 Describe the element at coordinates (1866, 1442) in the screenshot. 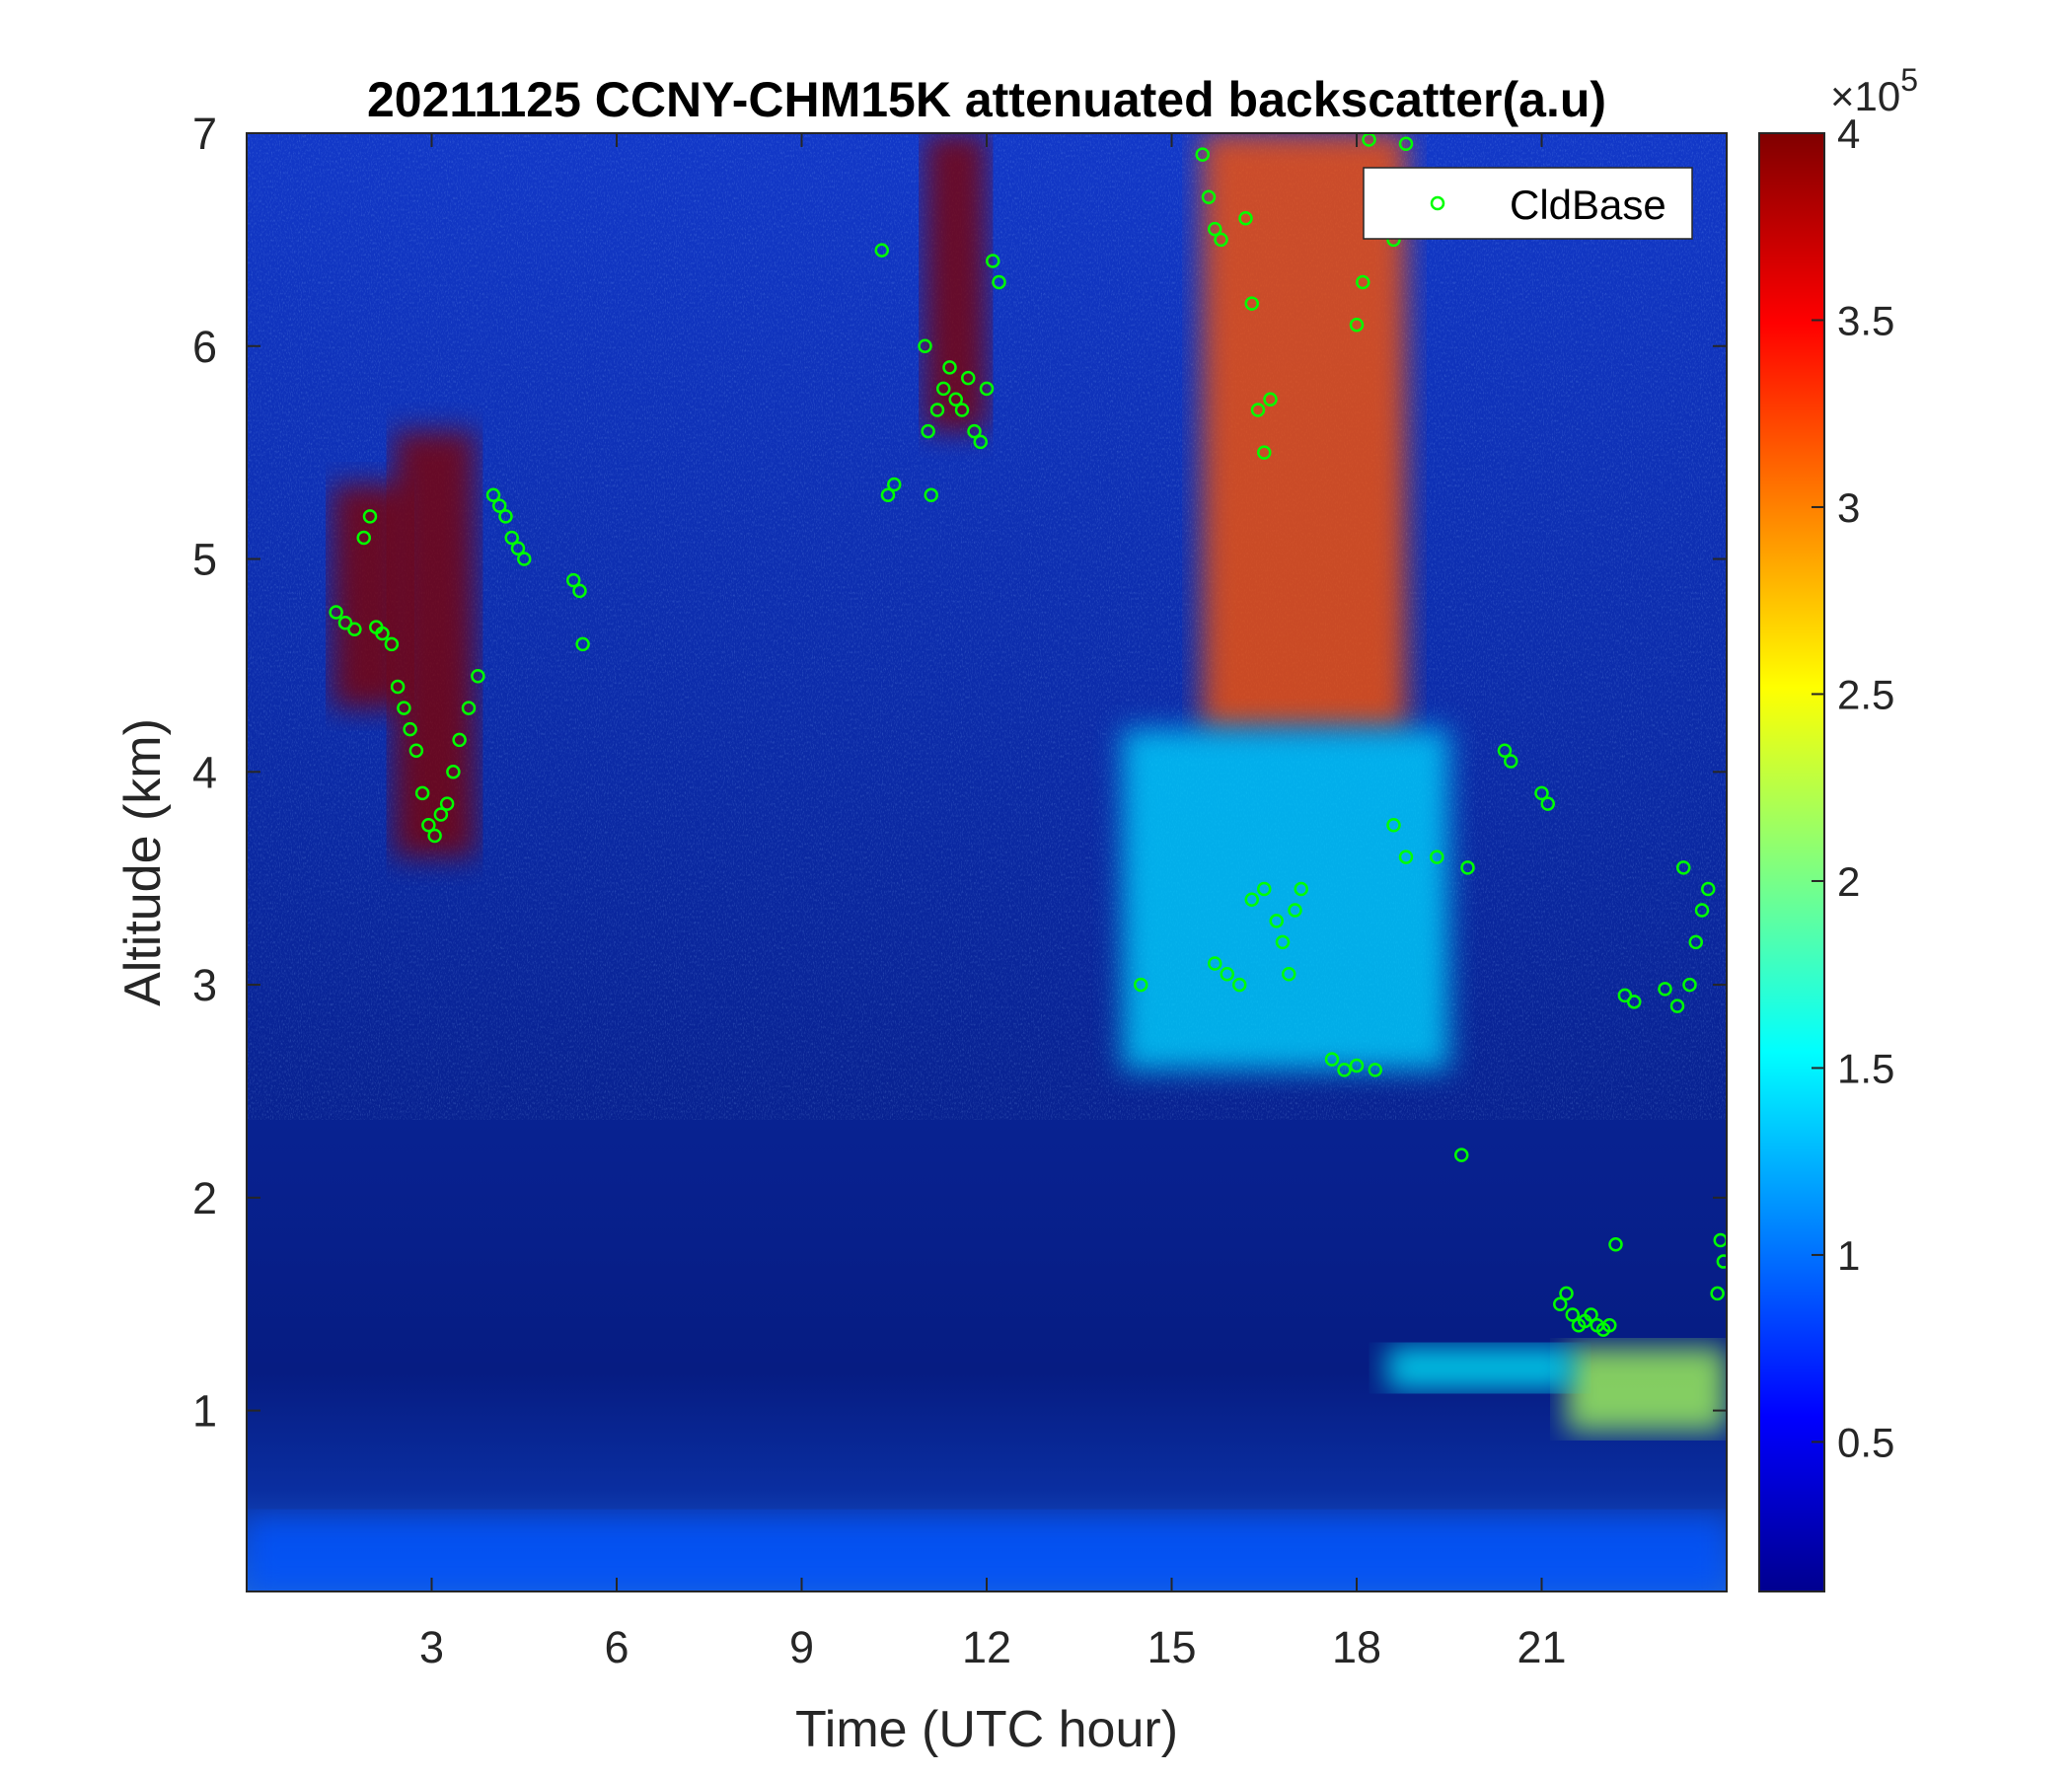

I see `colorbar-tick-label: 0.5` at that location.